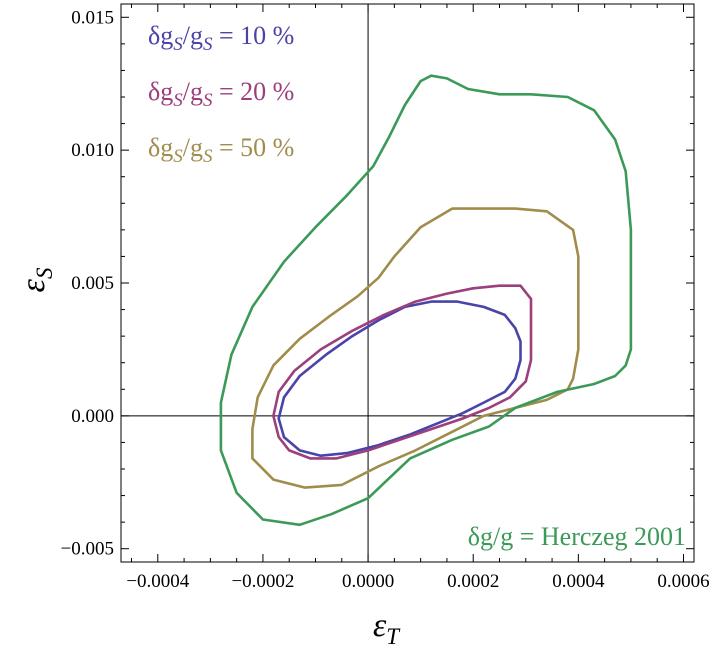  I want to click on y-tick-label: 0.010, so click(92, 150).